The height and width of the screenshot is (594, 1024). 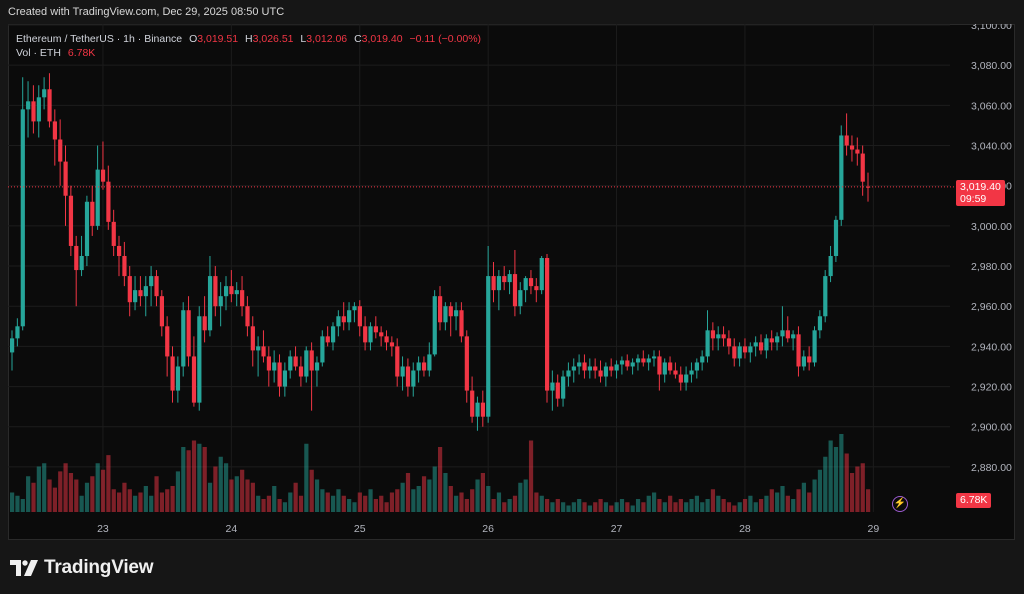 I want to click on high-value: 3,026.51, so click(x=273, y=39).